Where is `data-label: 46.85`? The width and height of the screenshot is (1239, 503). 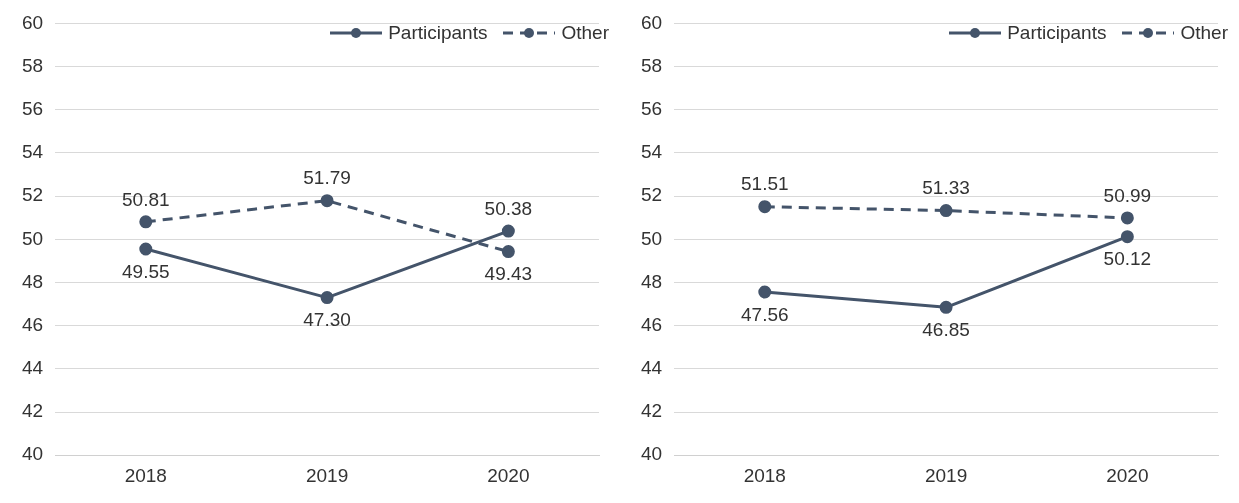
data-label: 46.85 is located at coordinates (946, 330).